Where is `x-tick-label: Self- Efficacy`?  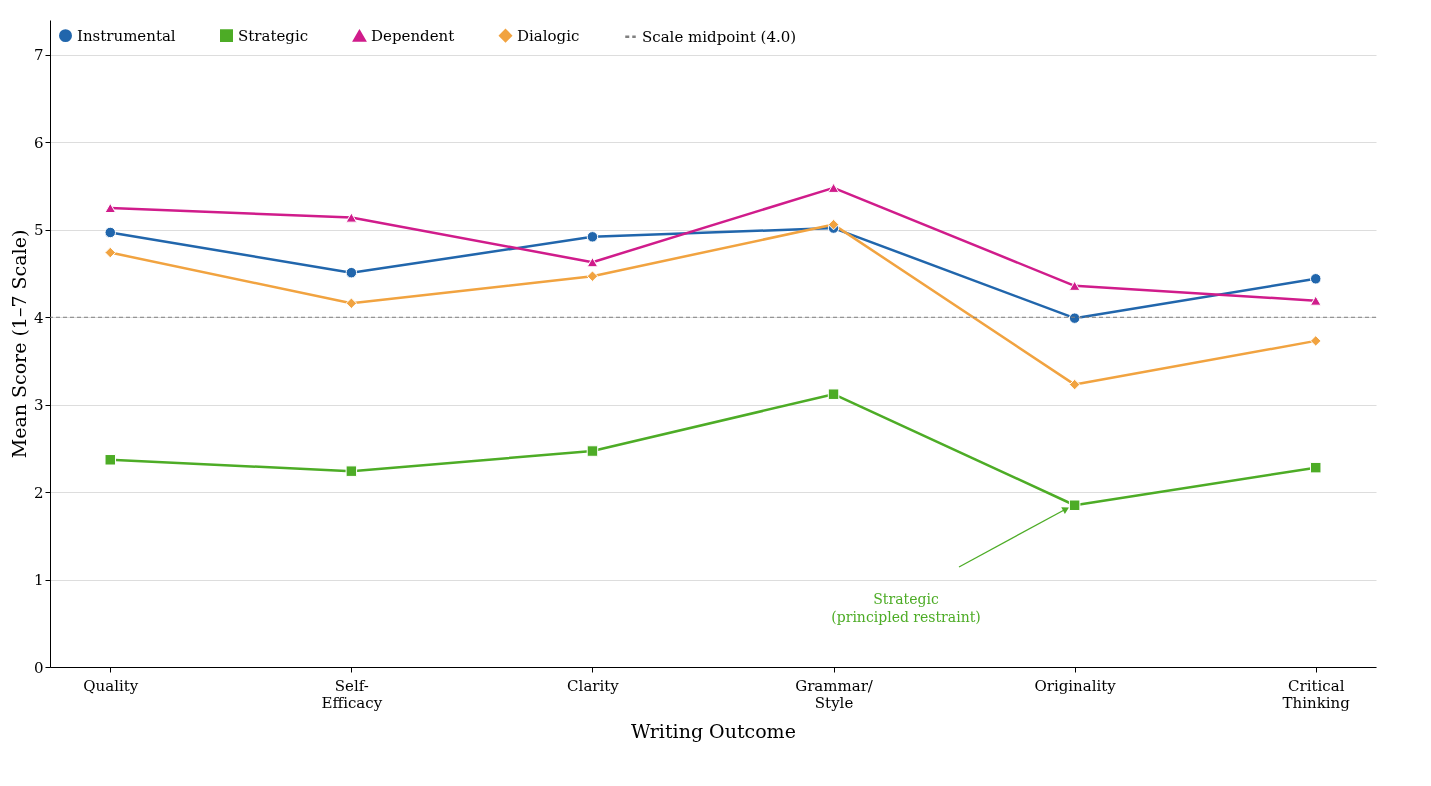
x-tick-label: Self- Efficacy is located at coordinates (352, 694).